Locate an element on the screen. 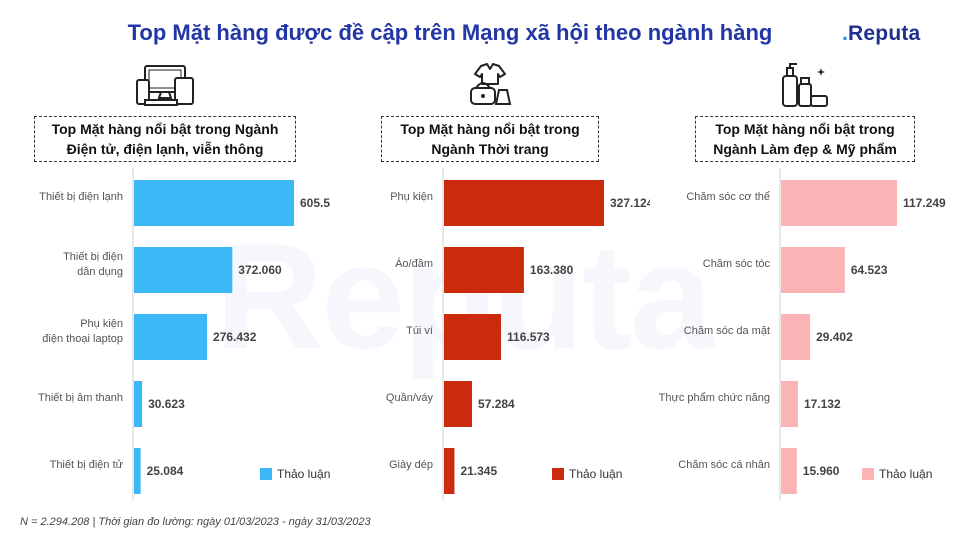  category-label: Thiết bị điện tử is located at coordinates (87, 465).